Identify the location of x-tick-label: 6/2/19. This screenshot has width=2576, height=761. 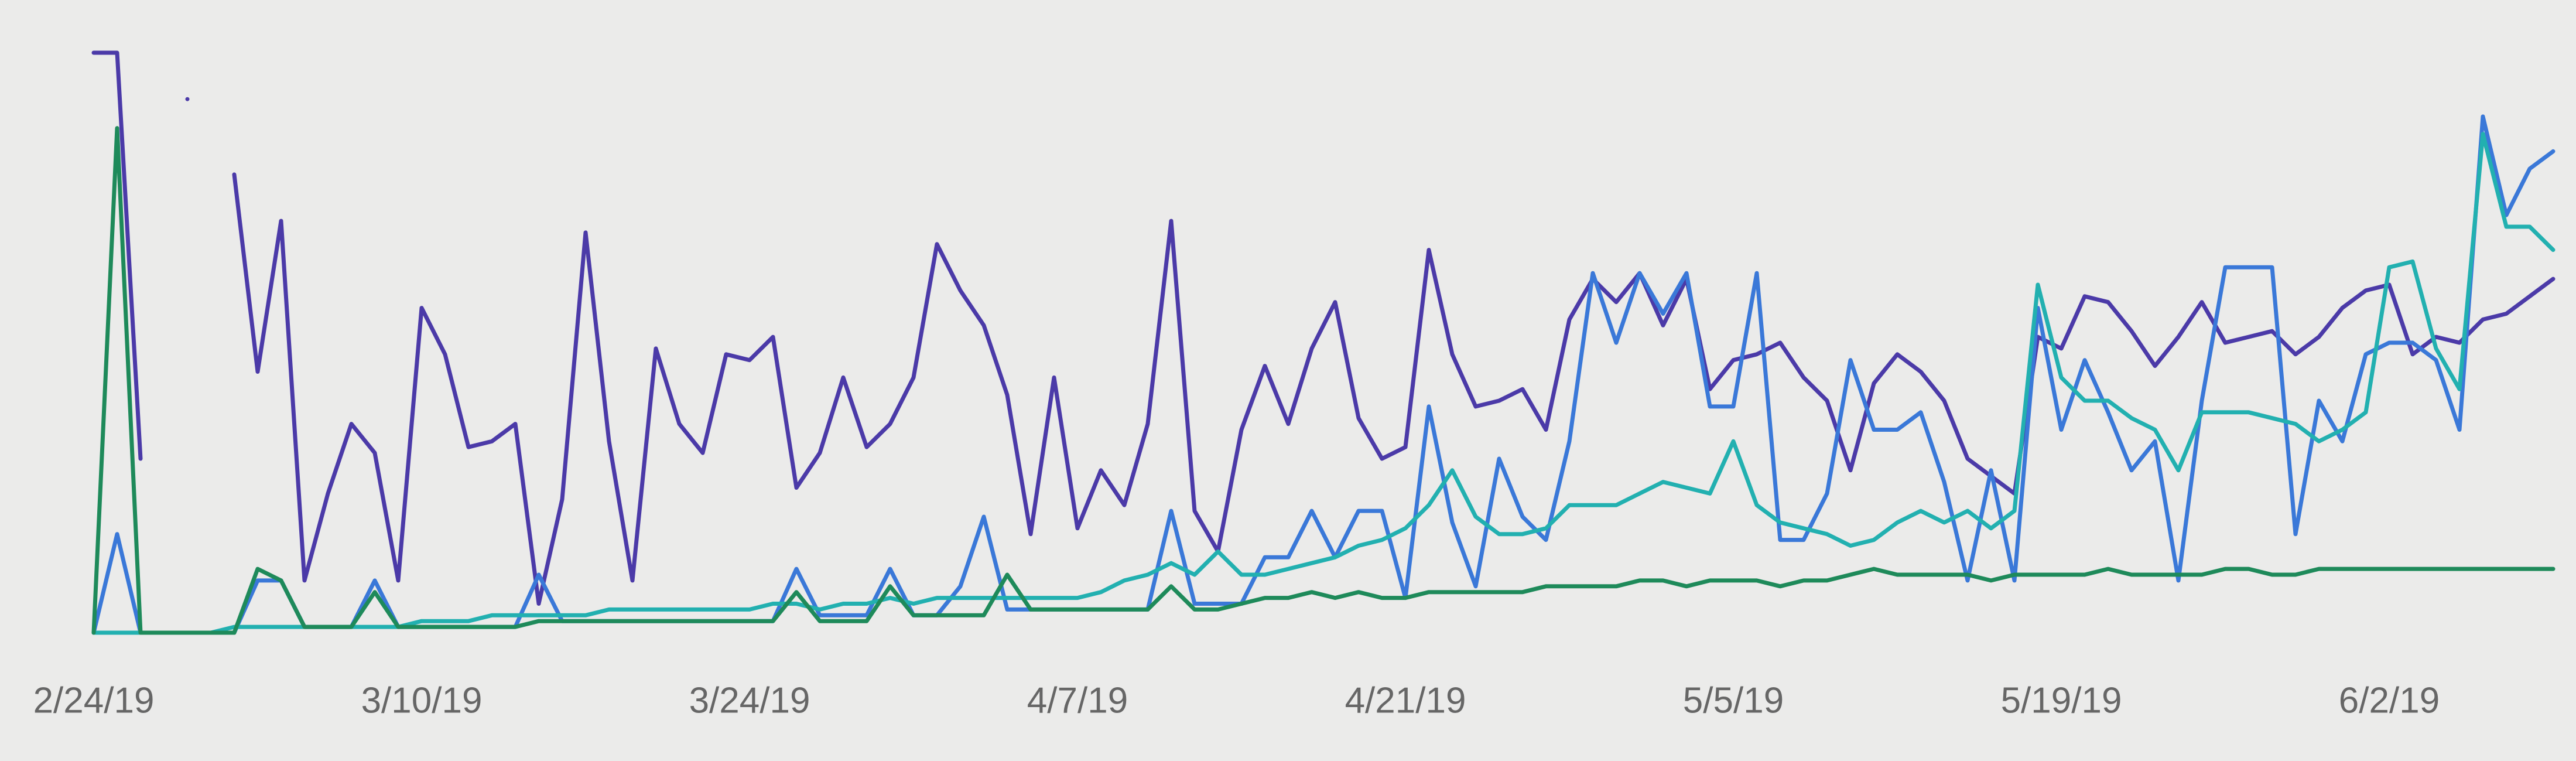
(2389, 700).